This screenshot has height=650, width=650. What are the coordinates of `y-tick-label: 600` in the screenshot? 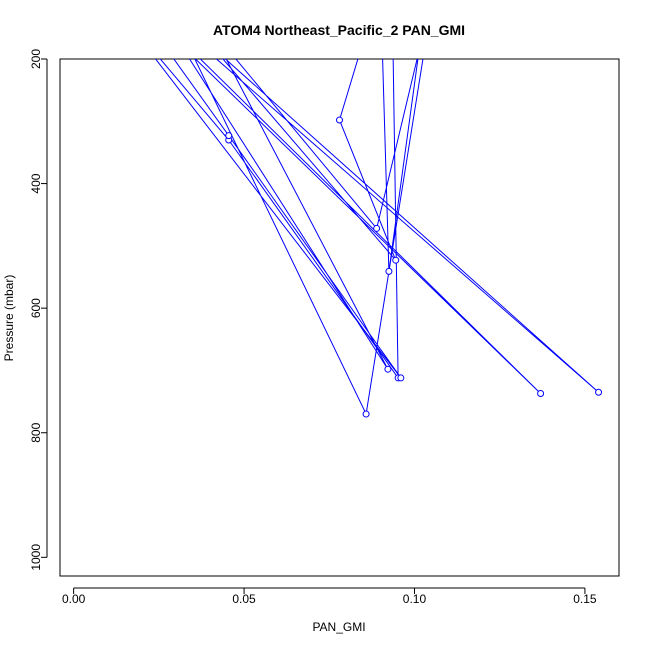 It's located at (36, 308).